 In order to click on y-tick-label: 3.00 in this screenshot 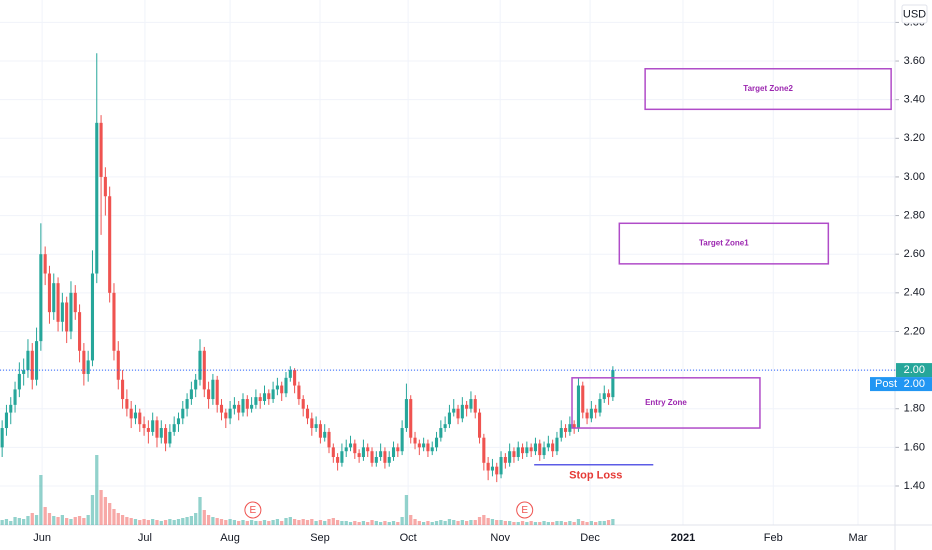, I will do `click(914, 177)`.